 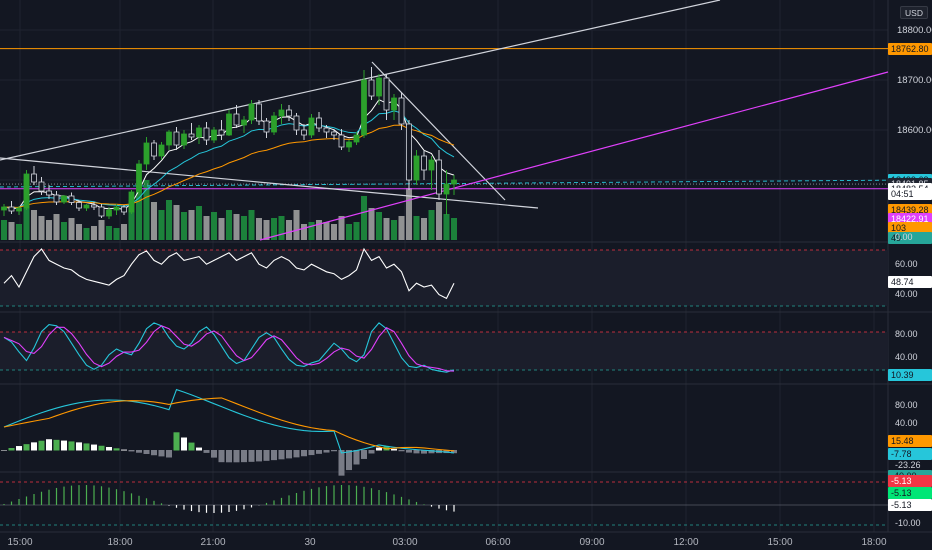 What do you see at coordinates (497, 542) in the screenshot?
I see `time-axis-label: 06:00` at bounding box center [497, 542].